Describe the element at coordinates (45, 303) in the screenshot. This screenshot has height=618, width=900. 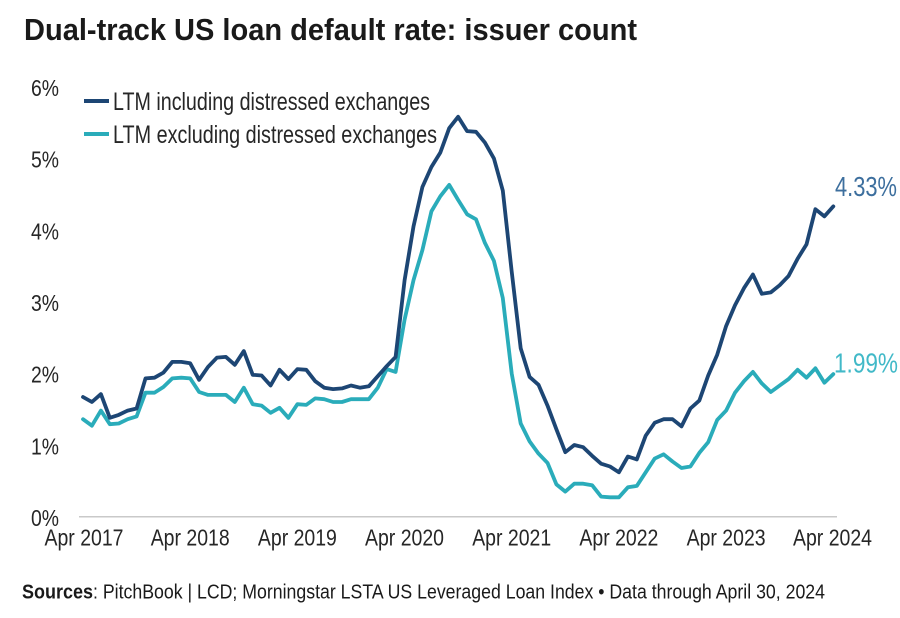
I see `svg-text: 3%` at that location.